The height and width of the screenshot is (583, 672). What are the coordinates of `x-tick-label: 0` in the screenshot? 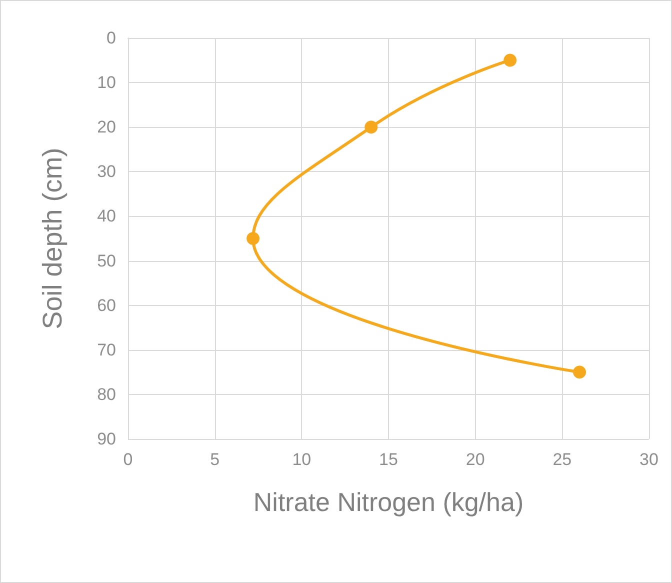 It's located at (128, 459).